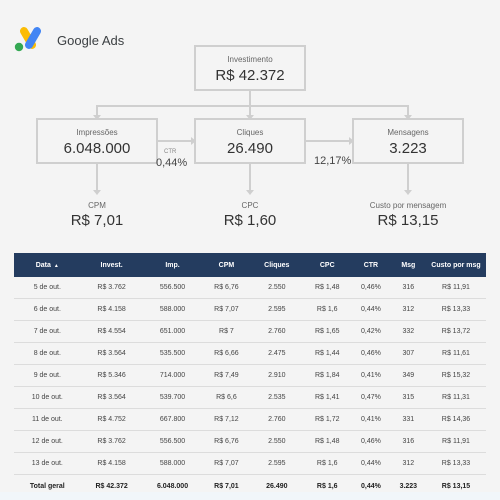  Describe the element at coordinates (408, 463) in the screenshot. I see `table-cell: 312` at that location.